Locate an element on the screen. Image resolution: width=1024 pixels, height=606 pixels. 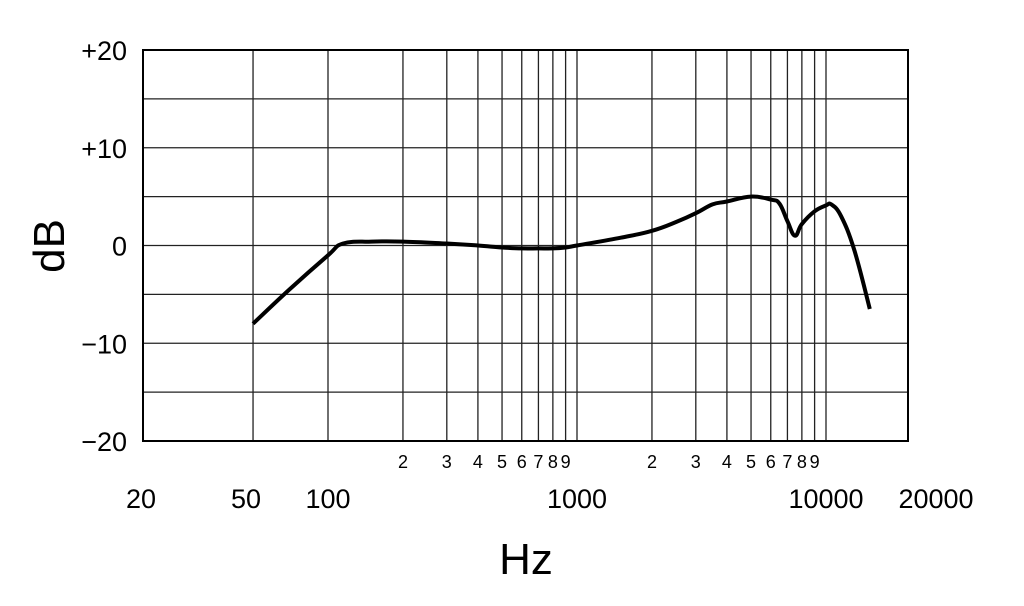
x-major-tick-label: 10000 is located at coordinates (825, 499).